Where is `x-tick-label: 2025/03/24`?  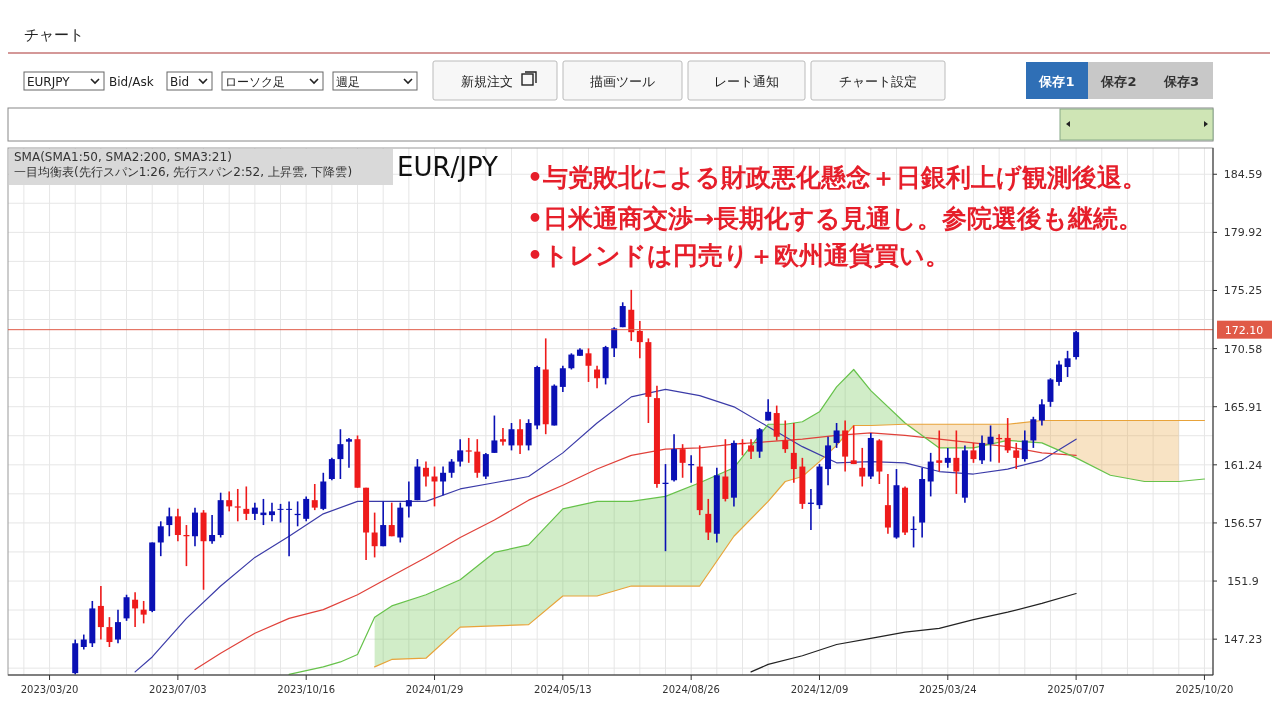 x-tick-label: 2025/03/24 is located at coordinates (947, 689).